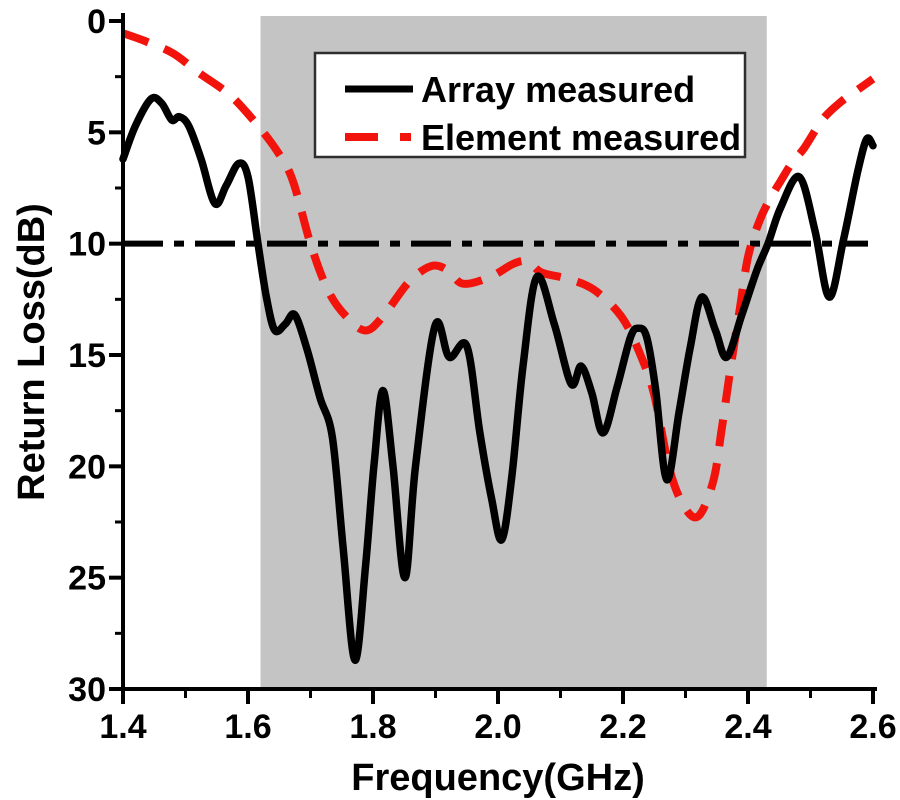 The image size is (900, 800). Describe the element at coordinates (747, 727) in the screenshot. I see `x-tick-label: 2.4` at that location.